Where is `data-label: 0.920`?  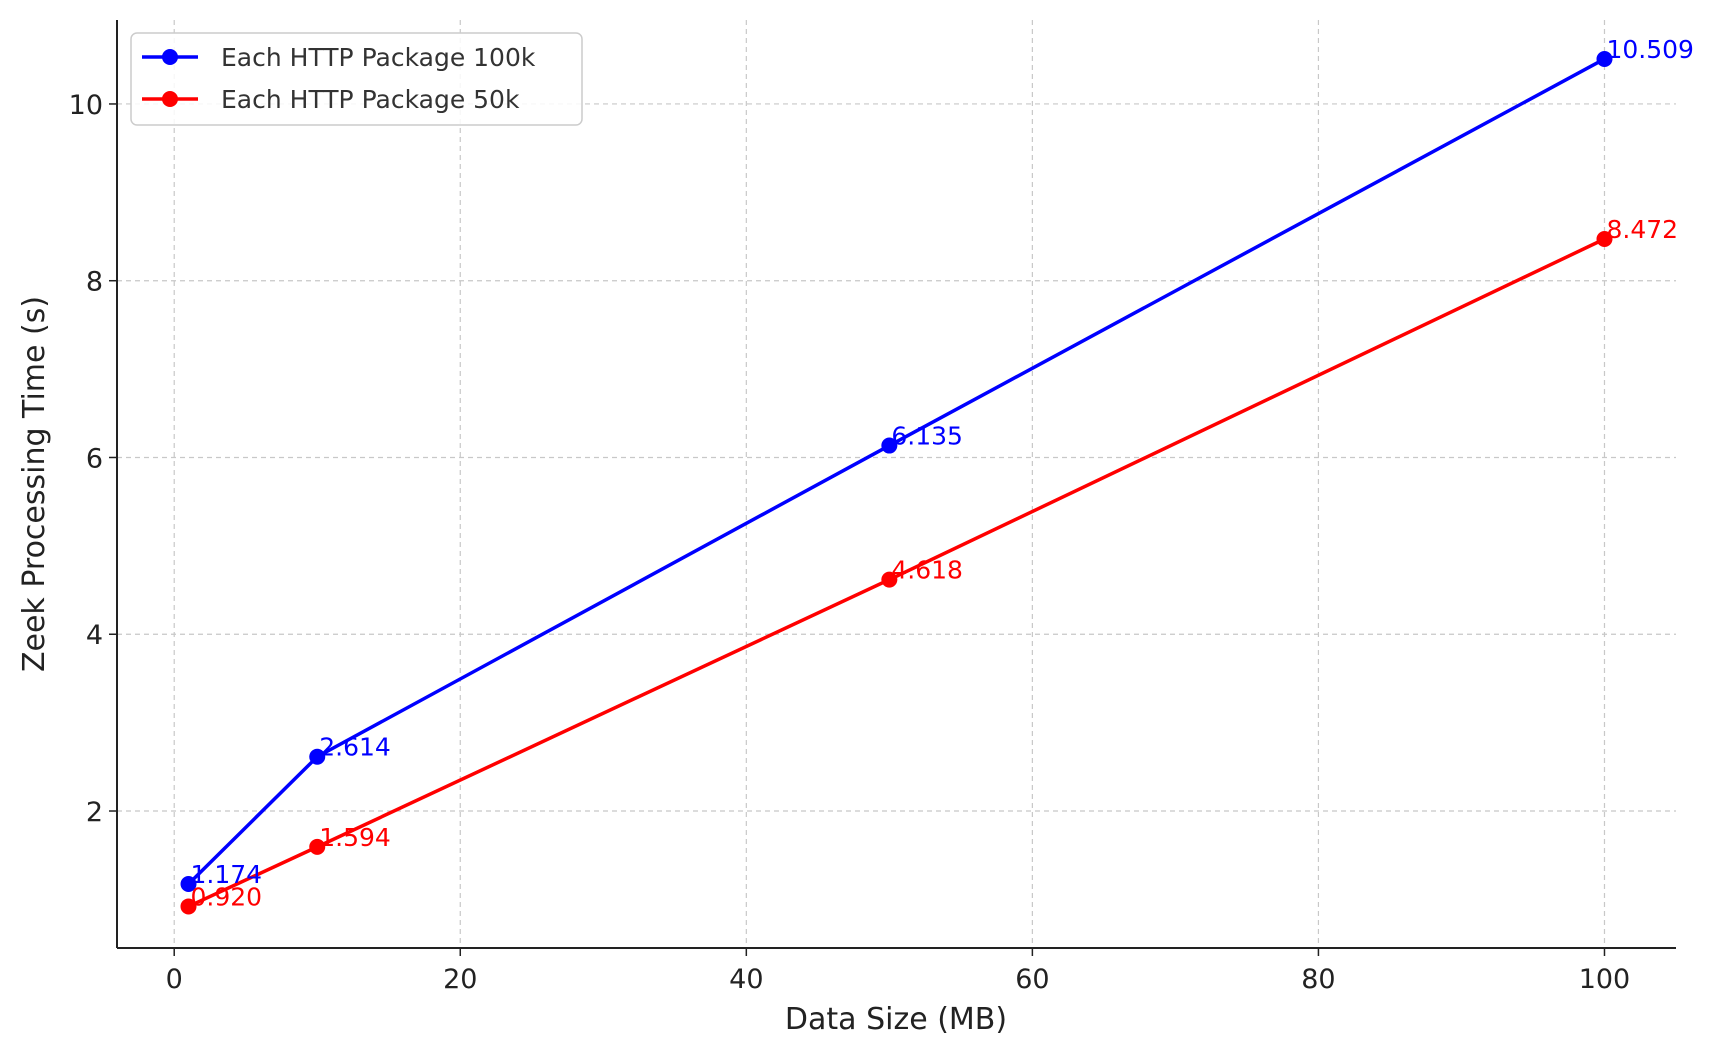
data-label: 0.920 is located at coordinates (227, 896).